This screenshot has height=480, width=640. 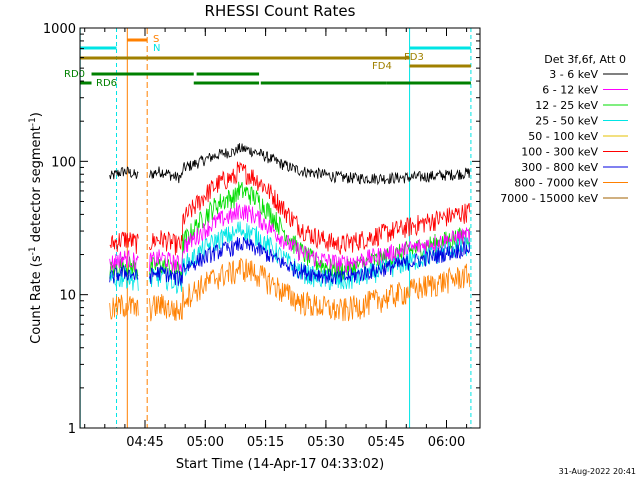 What do you see at coordinates (325, 442) in the screenshot?
I see `x-tick-label: 05:30` at bounding box center [325, 442].